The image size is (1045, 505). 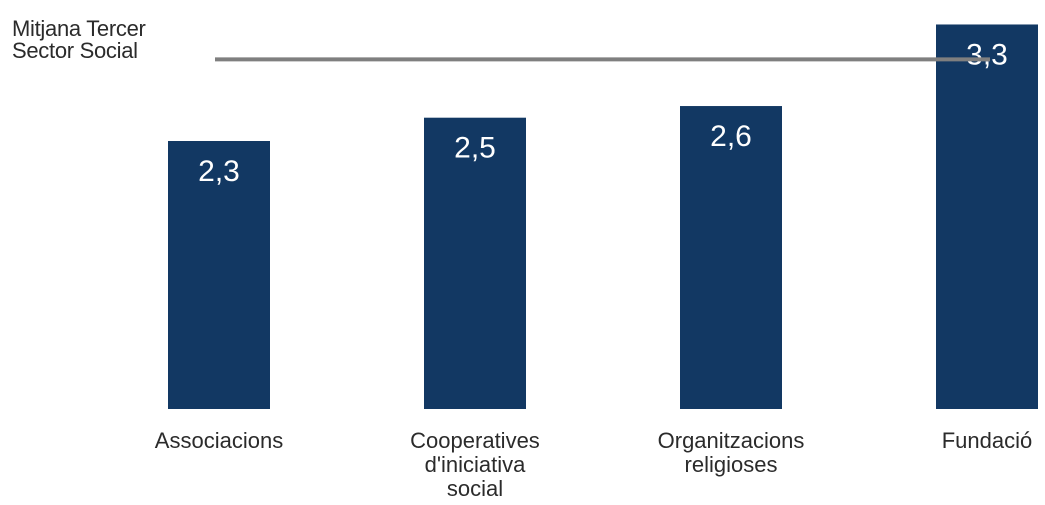 I want to click on category-label-line: Associacions, so click(x=219, y=440).